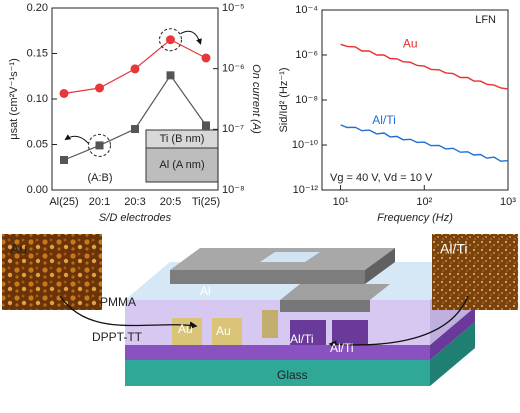 The width and height of the screenshot is (520, 413). I want to click on y-tick-label: 10⁻⁴, so click(306, 10).